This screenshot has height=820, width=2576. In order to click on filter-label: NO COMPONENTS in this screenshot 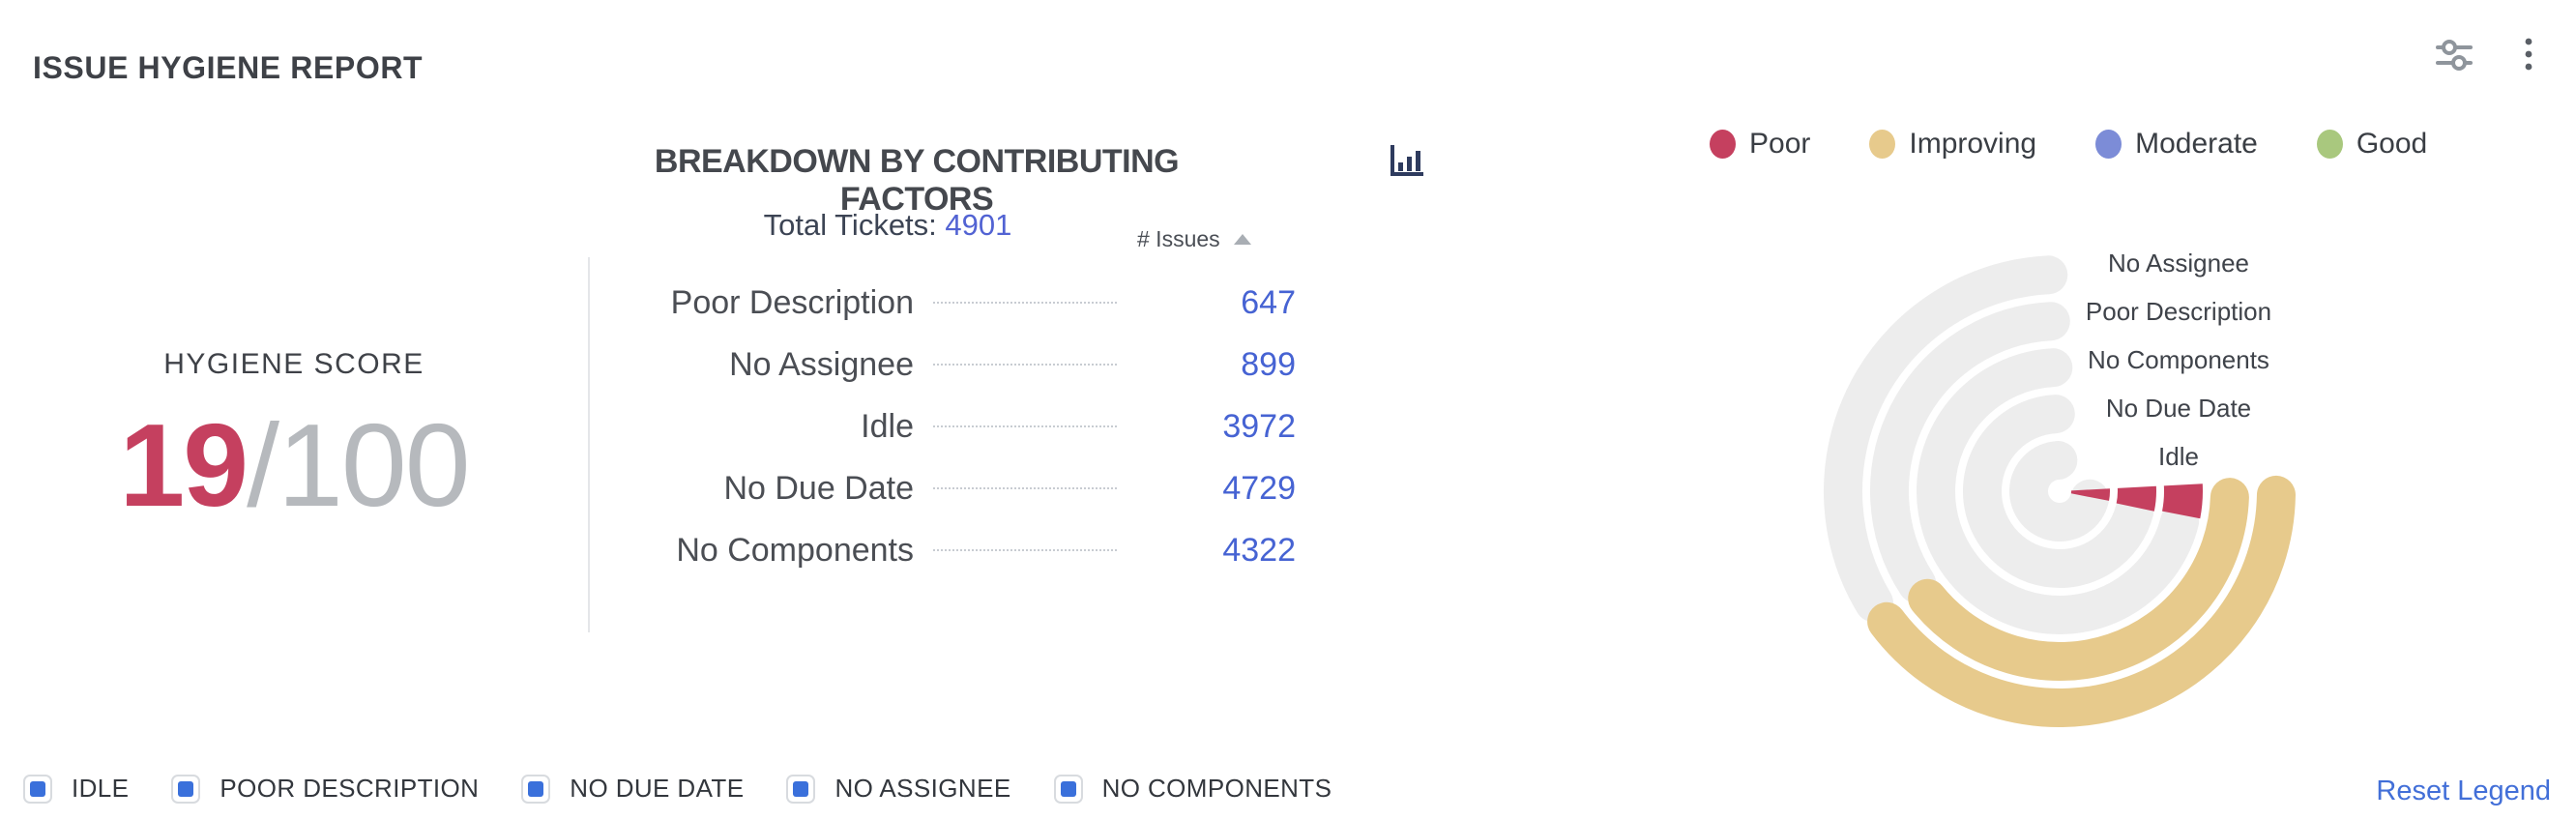, I will do `click(1216, 788)`.